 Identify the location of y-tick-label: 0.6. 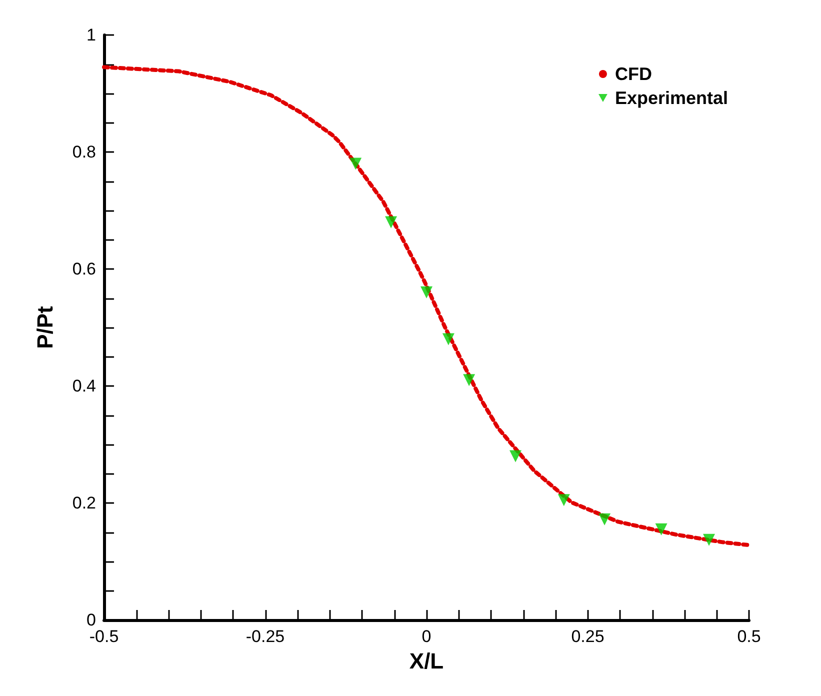
(84, 269).